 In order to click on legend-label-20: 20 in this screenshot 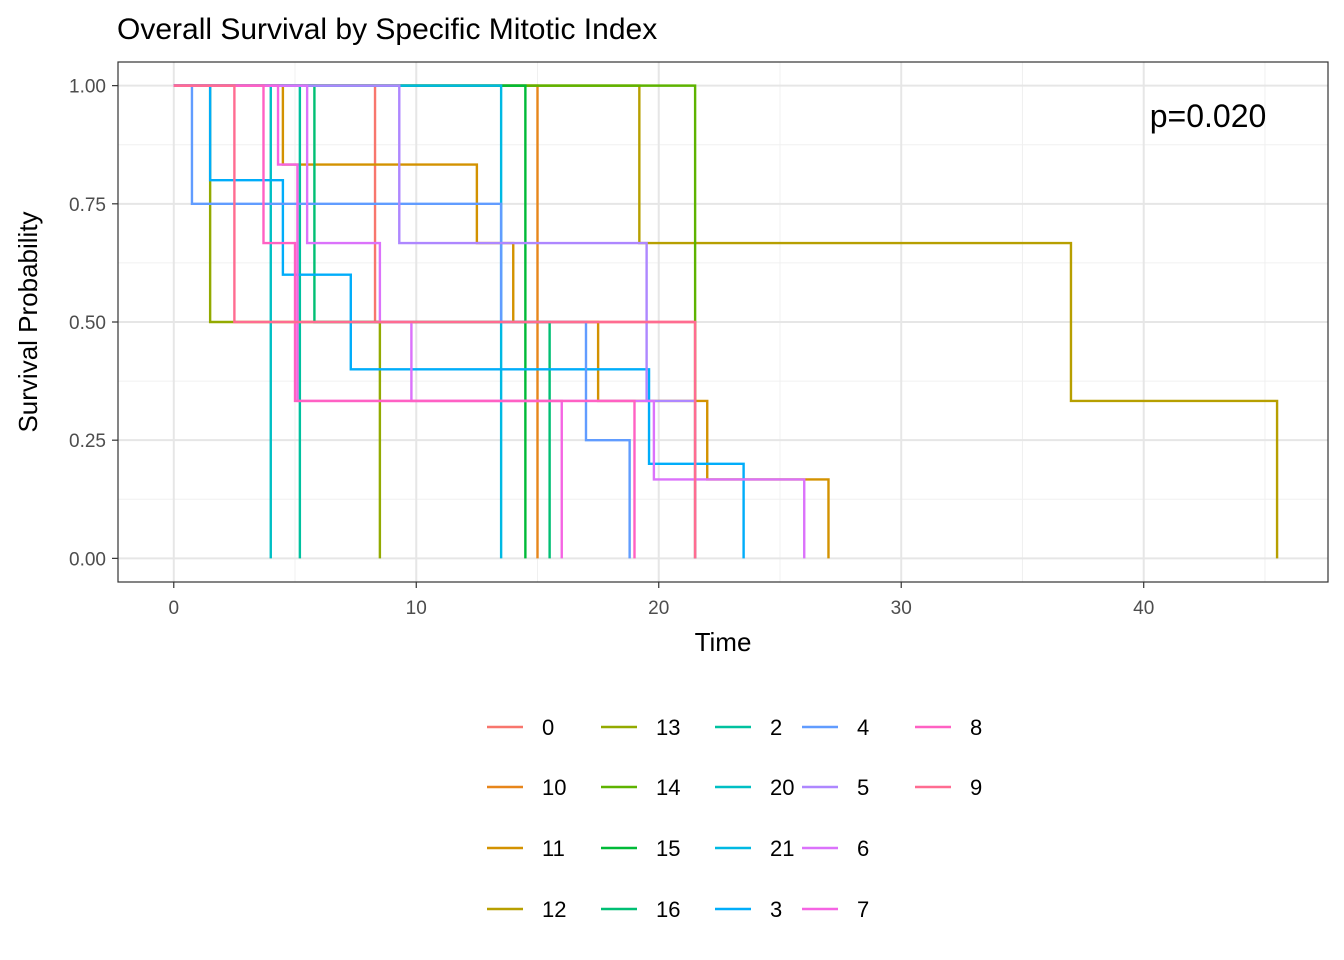, I will do `click(782, 787)`.